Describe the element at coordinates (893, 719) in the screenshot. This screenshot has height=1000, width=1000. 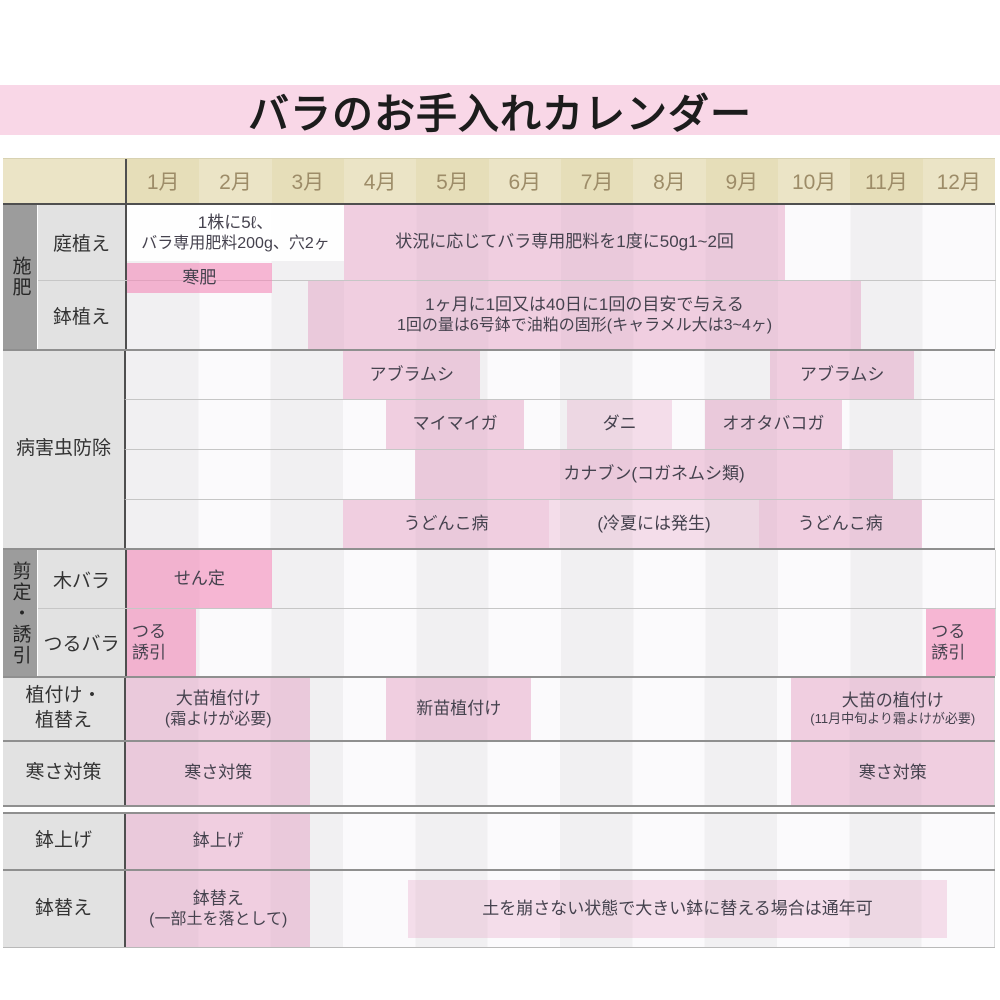
I see `activity-sublabel: (11月中旬より霜よけが必要)` at that location.